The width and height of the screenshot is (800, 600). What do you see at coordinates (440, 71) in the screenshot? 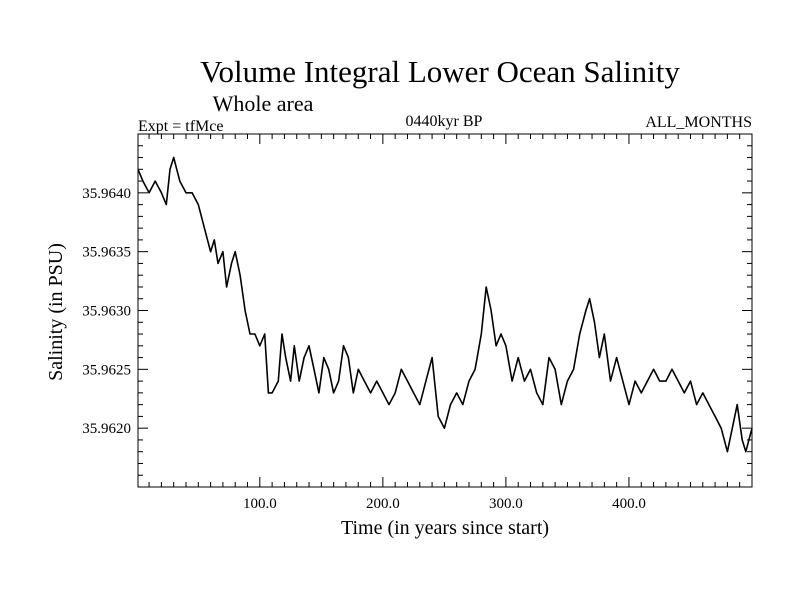
I see `chart-title: Volume Integral Lower Ocean Salinity` at bounding box center [440, 71].